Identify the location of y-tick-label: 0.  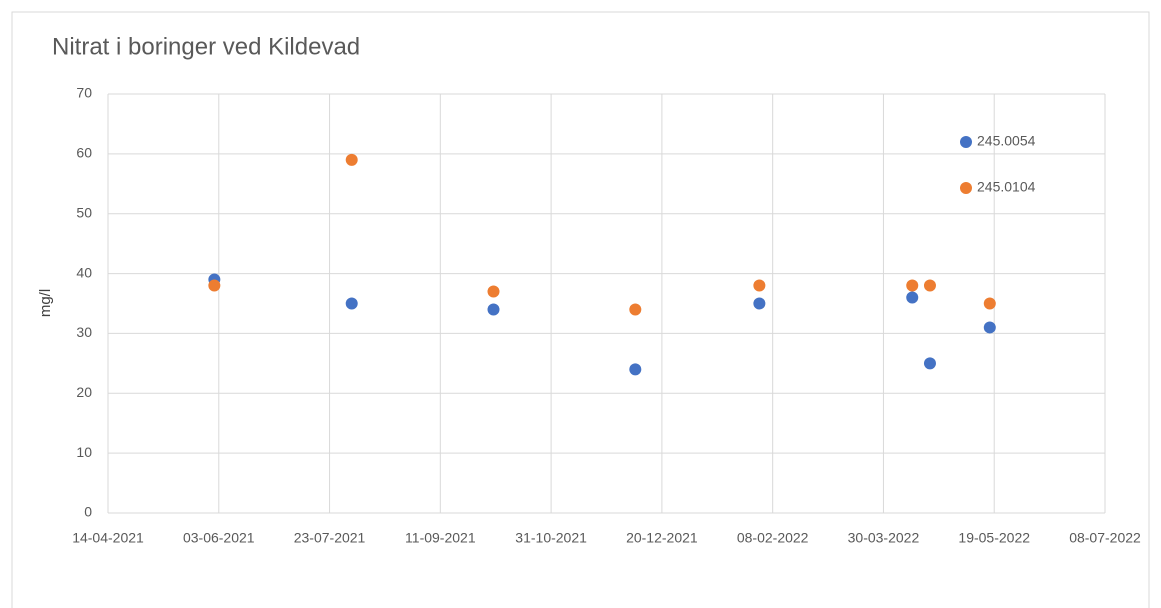
(88, 512).